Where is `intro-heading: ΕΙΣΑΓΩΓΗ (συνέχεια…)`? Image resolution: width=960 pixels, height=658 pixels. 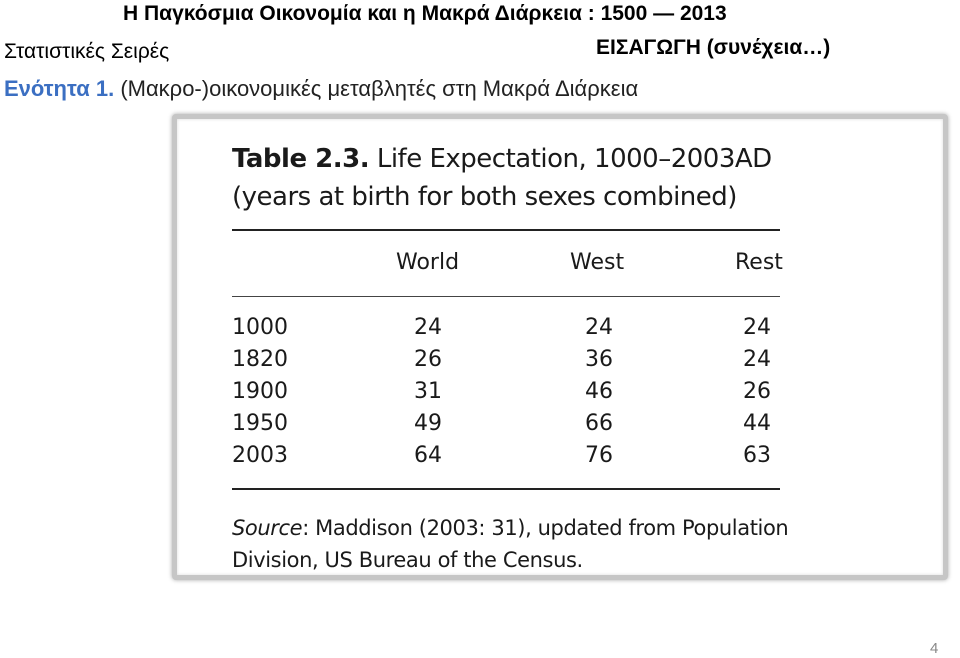
intro-heading: ΕΙΣΑΓΩΓΗ (συνέχεια…) is located at coordinates (713, 47).